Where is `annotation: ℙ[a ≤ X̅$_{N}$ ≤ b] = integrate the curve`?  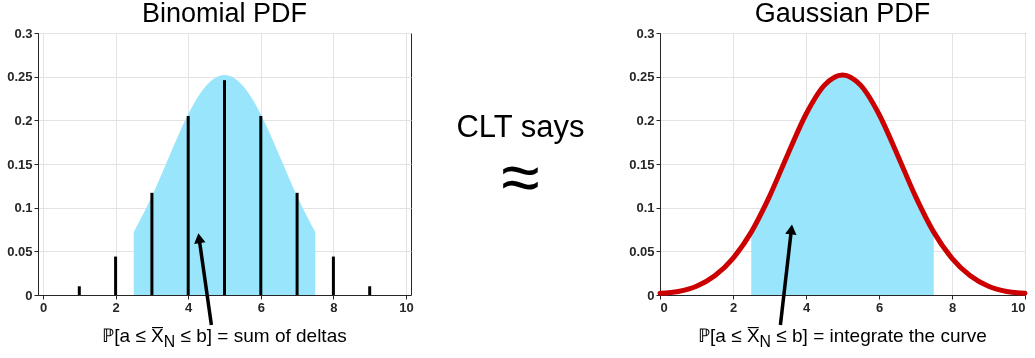
annotation: ℙ[a ≤ X̅$_{N}$ ≤ b] = integrate the curve is located at coordinates (842, 337).